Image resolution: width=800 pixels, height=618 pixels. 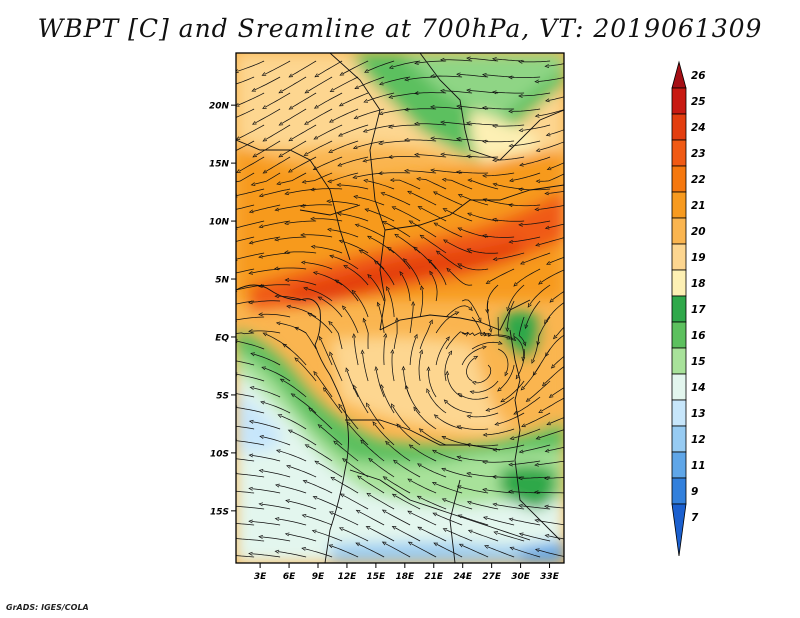 What do you see at coordinates (492, 577) in the screenshot?
I see `lon-tick-label: 27E` at bounding box center [492, 577].